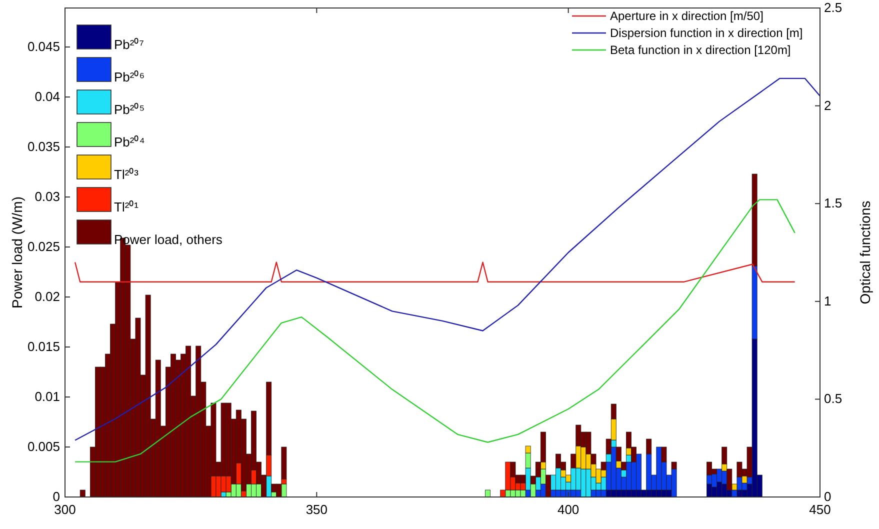  I want to click on legend-label: Pb²⁰⁵, so click(129, 109).